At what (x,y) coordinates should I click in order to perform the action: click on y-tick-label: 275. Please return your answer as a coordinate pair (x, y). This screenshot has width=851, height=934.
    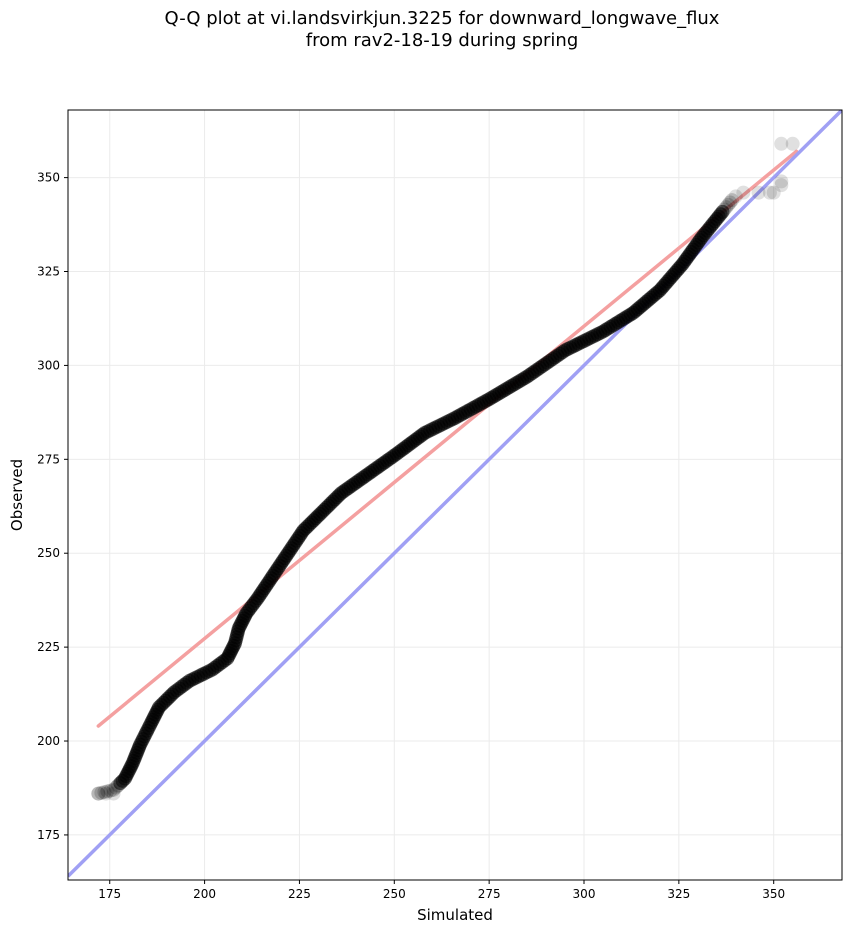
    Looking at the image, I should click on (48, 459).